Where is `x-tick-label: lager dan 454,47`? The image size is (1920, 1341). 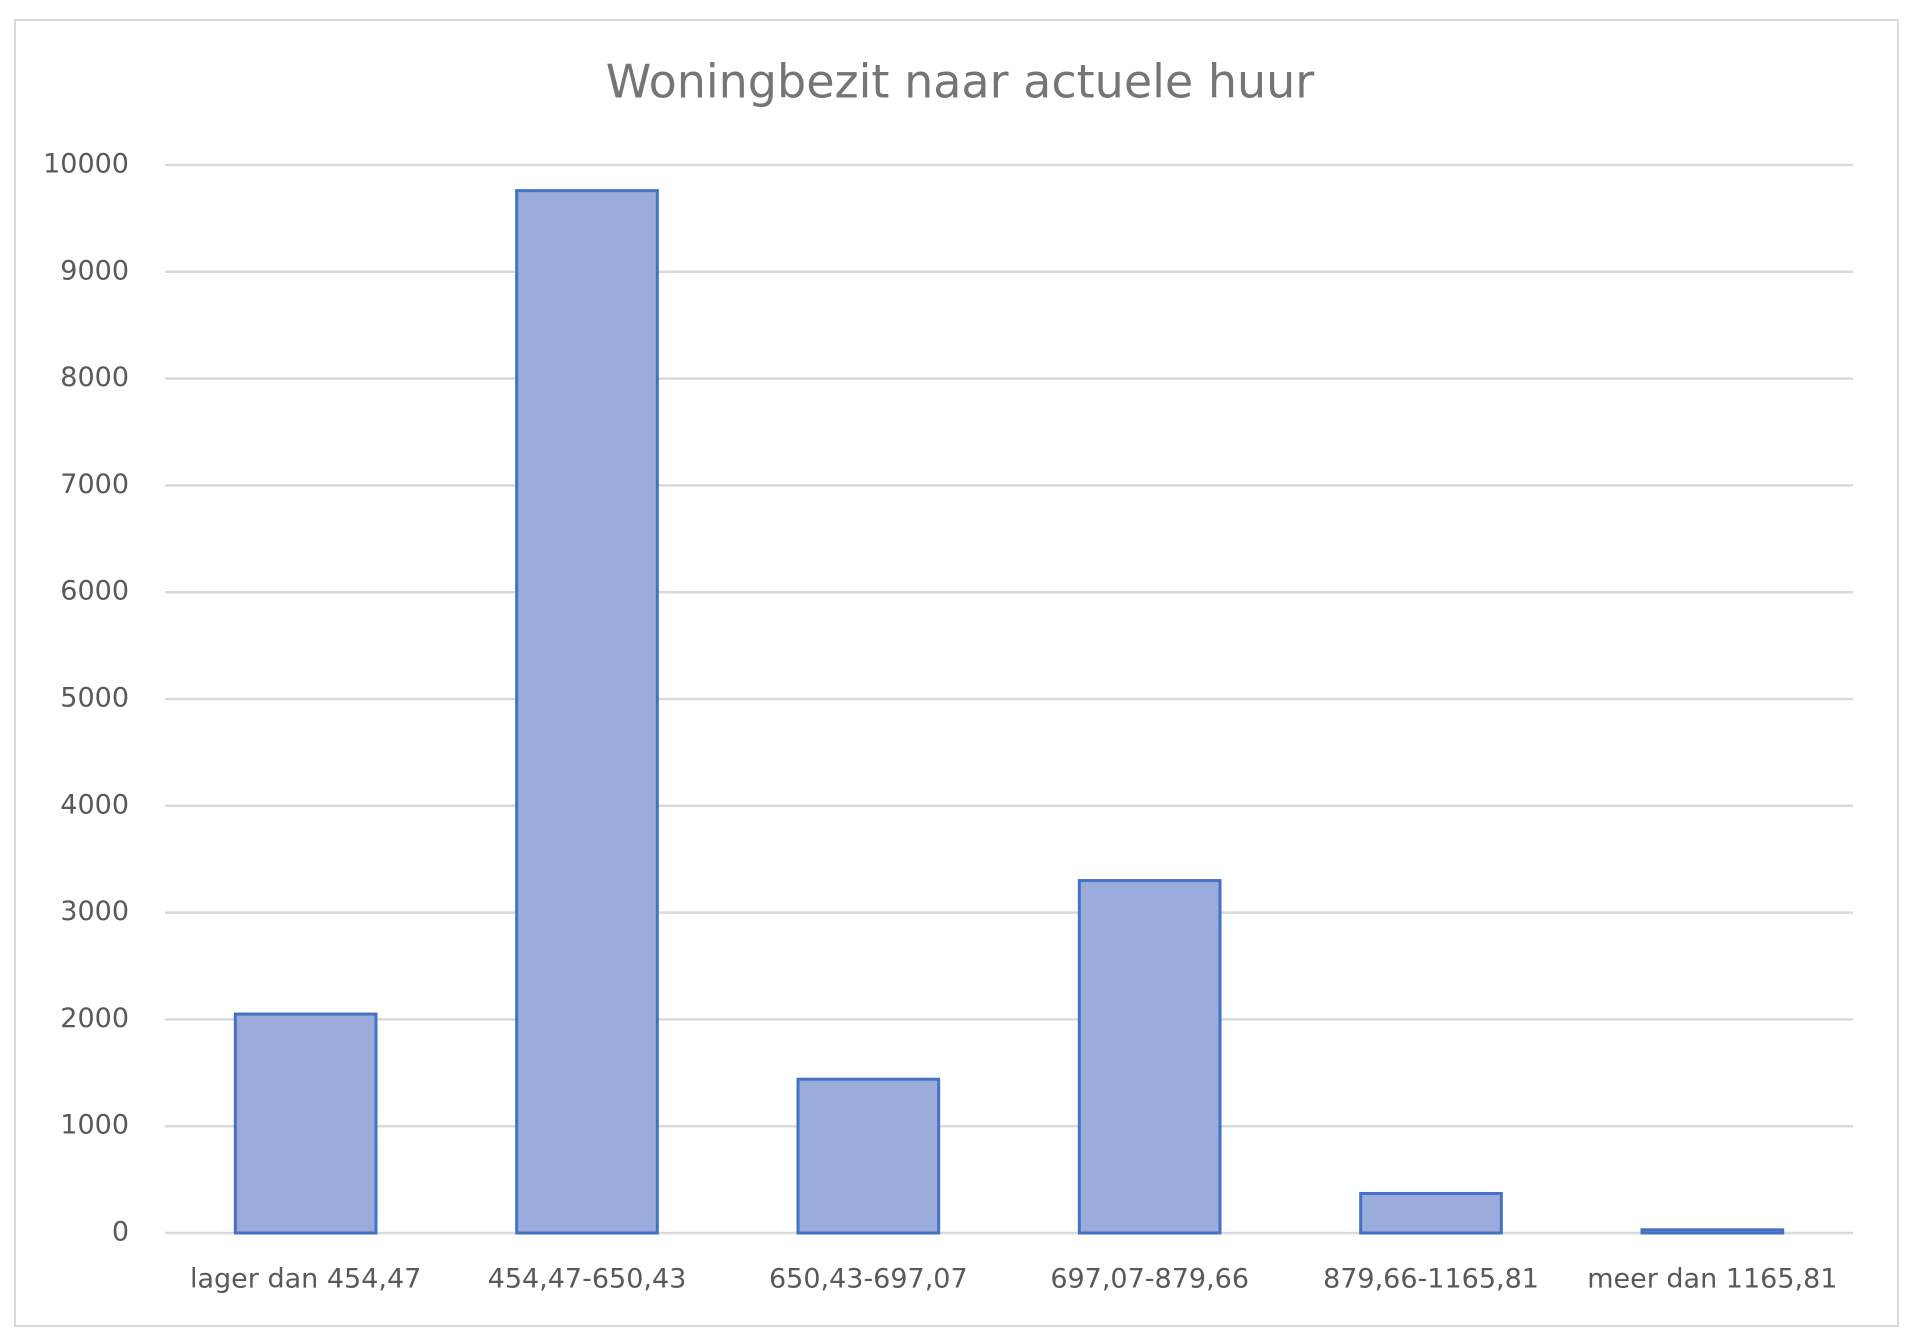 x-tick-label: lager dan 454,47 is located at coordinates (305, 1279).